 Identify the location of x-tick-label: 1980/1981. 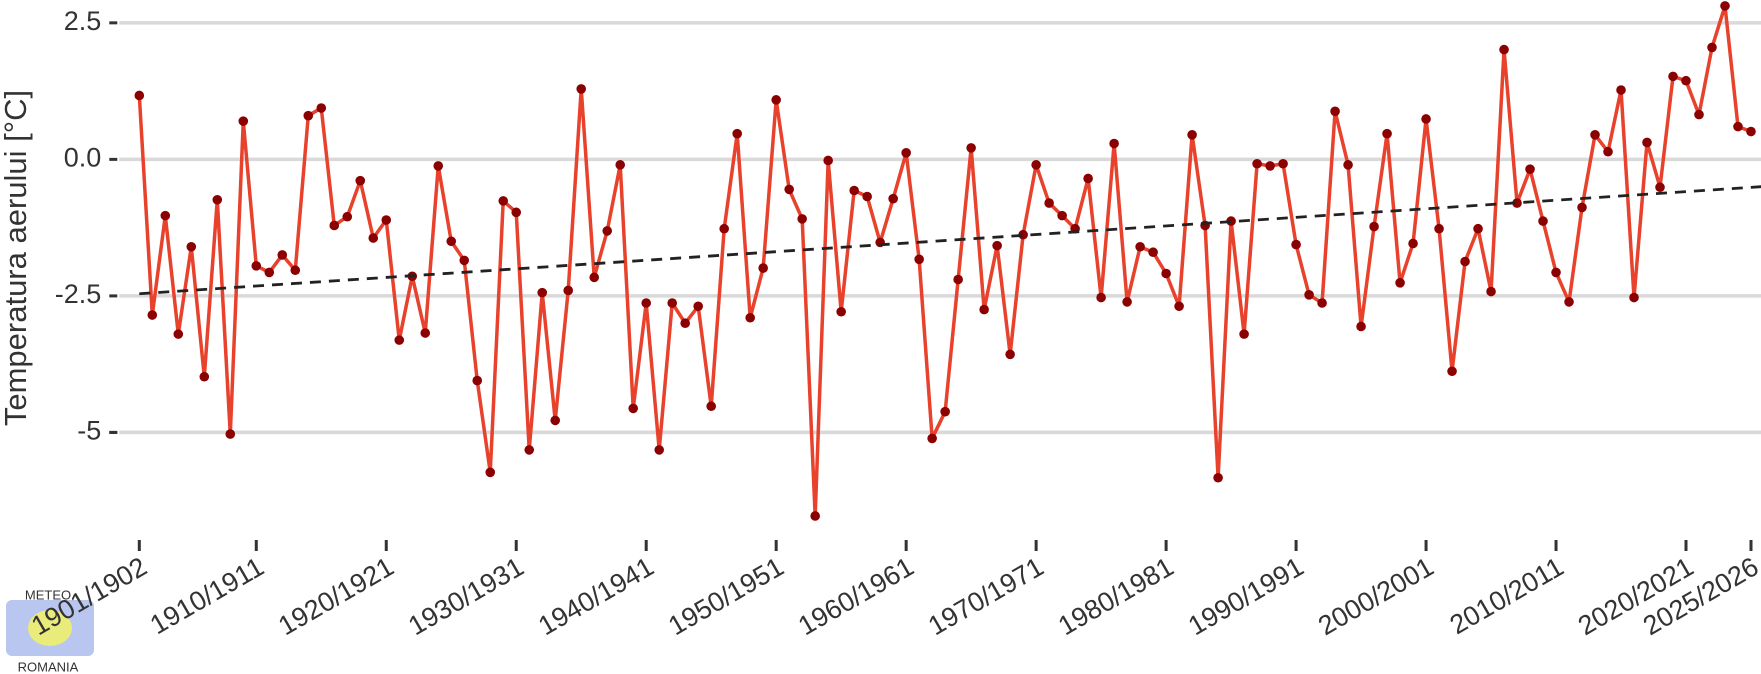
(1116, 596).